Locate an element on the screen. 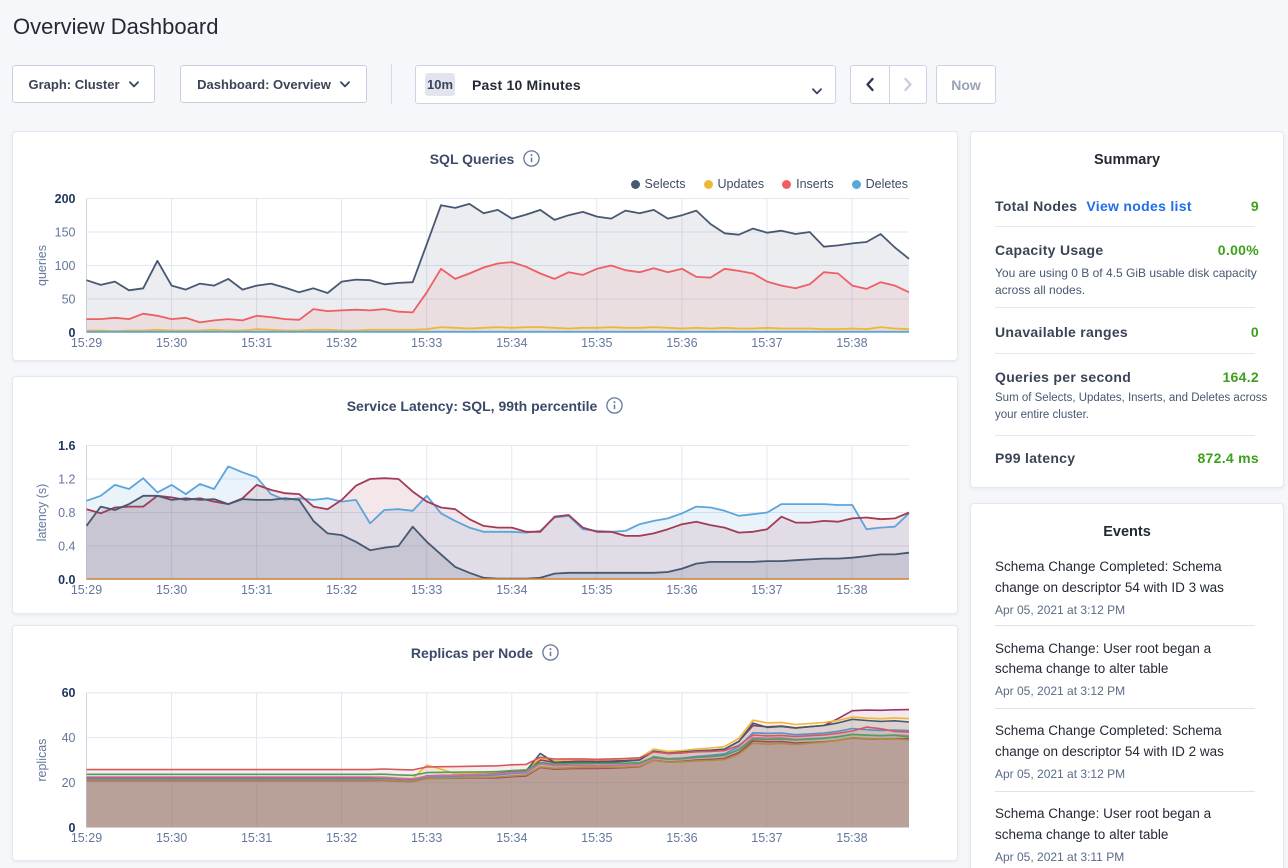 Image resolution: width=1288 pixels, height=868 pixels. svg-text: 200 is located at coordinates (65, 199).